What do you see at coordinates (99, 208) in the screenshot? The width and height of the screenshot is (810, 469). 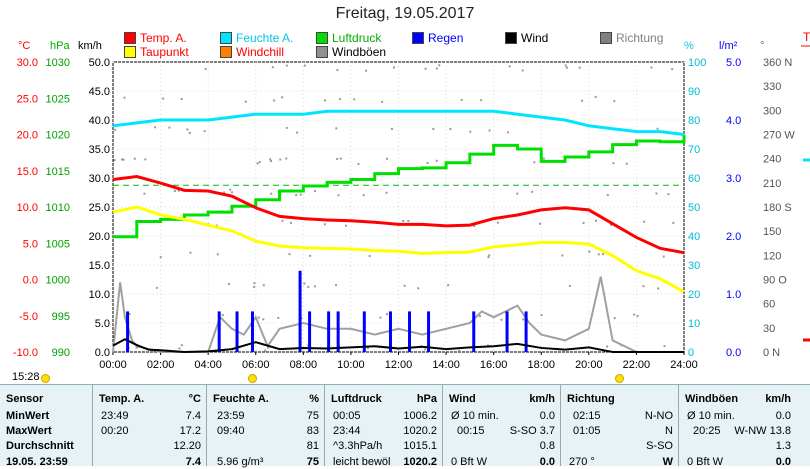 I see `kmh-tick-label: 25.0` at bounding box center [99, 208].